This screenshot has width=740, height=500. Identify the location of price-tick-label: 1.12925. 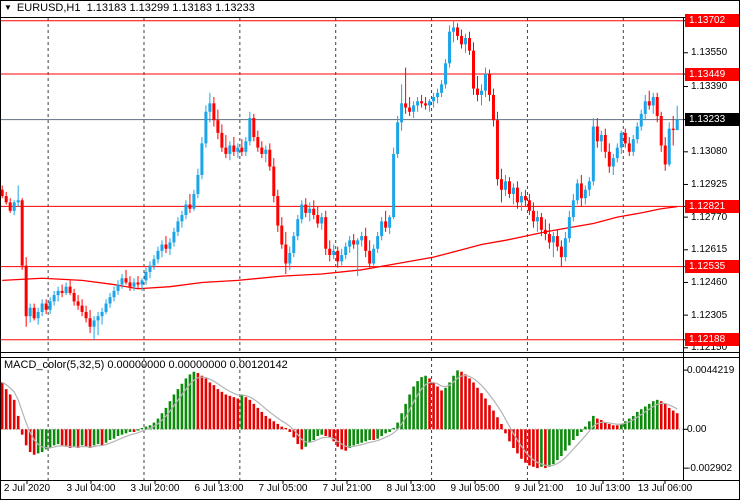
(709, 184).